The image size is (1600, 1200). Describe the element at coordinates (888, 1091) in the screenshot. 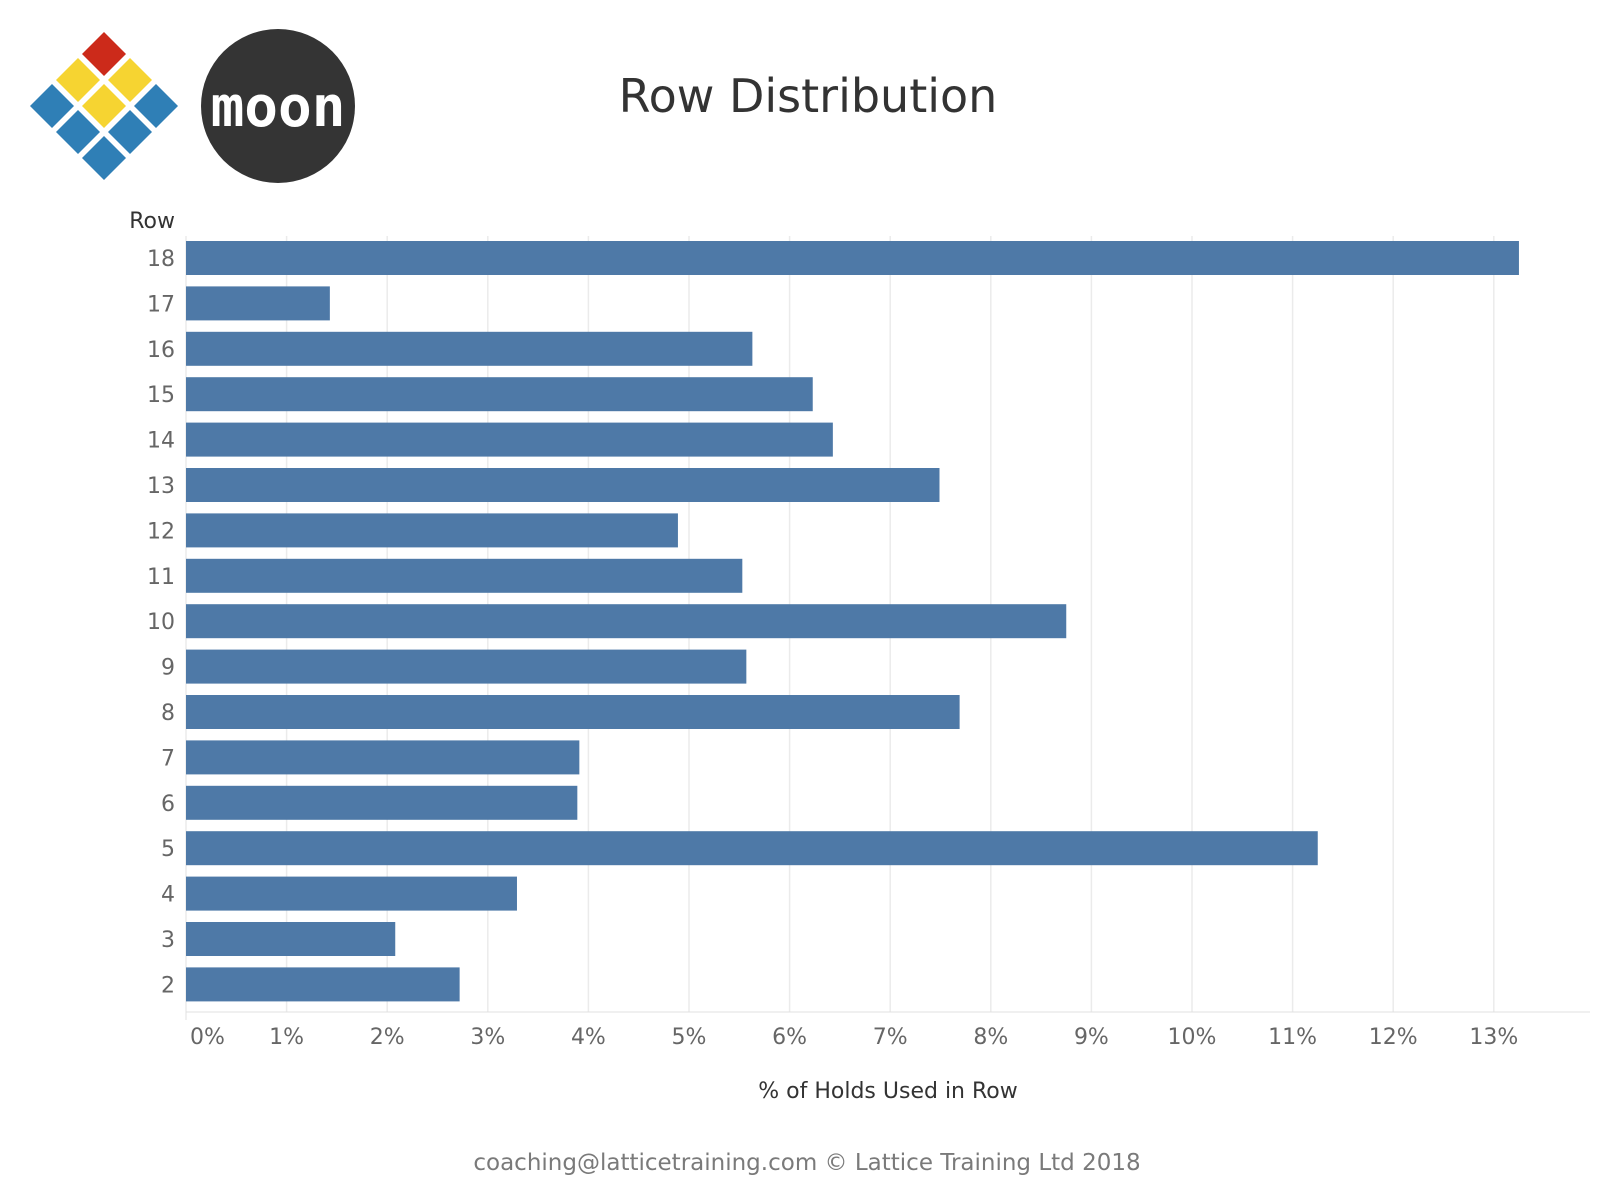

I see `x-axis-title: % of Holds Used in Row` at that location.